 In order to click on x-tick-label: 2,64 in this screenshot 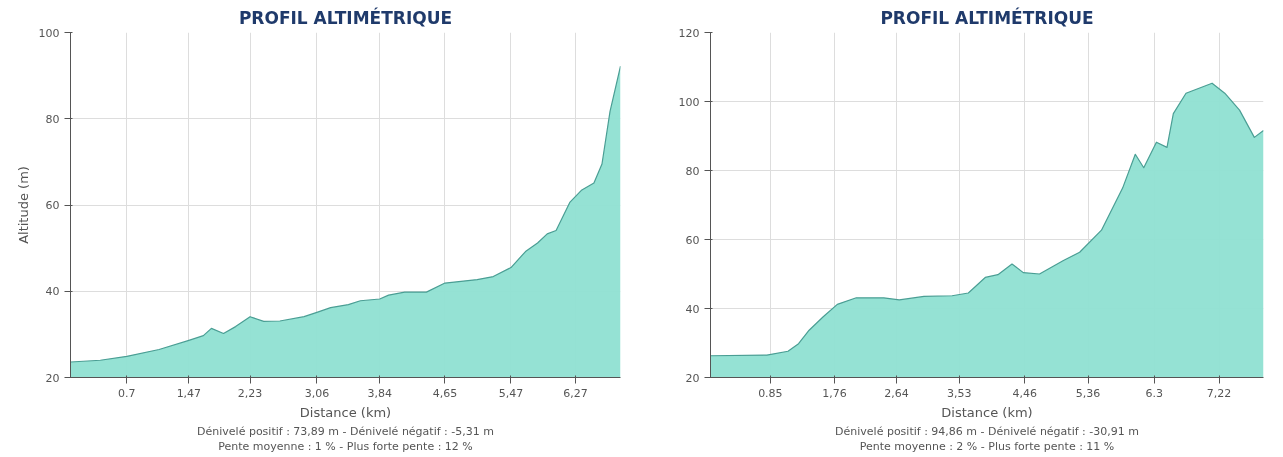, I will do `click(896, 393)`.